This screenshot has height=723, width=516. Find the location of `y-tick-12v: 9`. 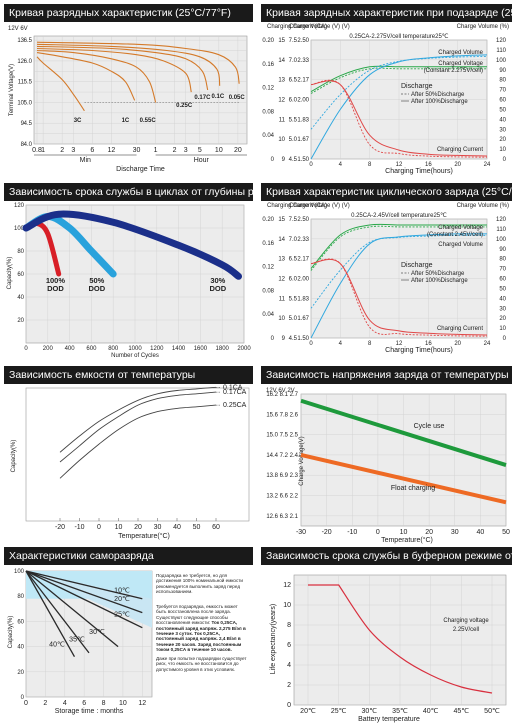

y-tick-12v: 9 is located at coordinates (284, 339).